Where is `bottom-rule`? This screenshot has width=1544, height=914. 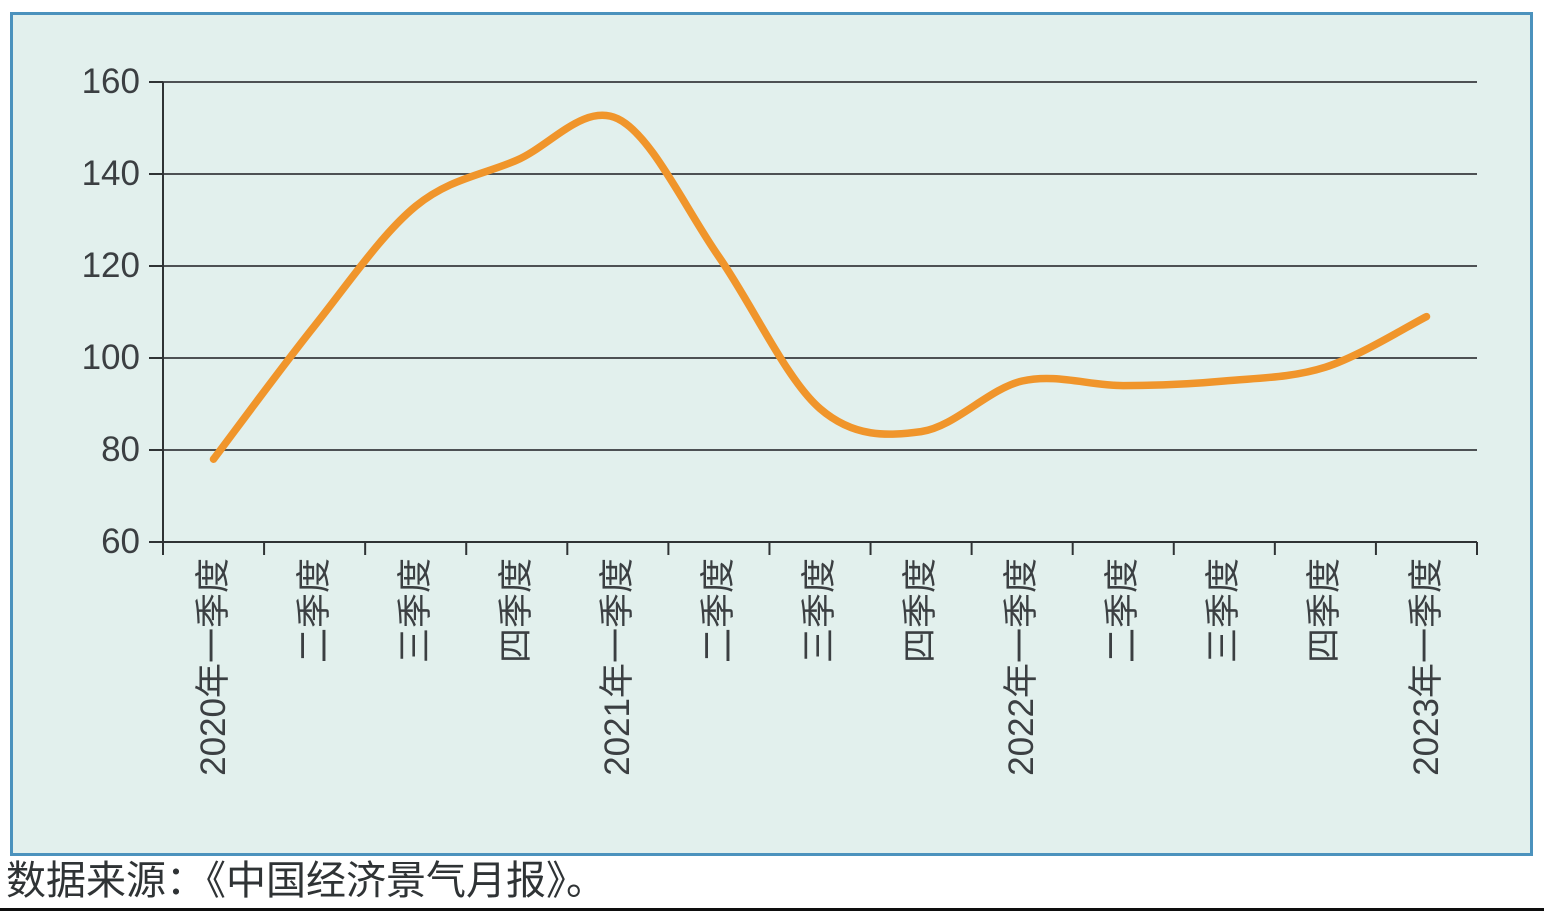
bottom-rule is located at coordinates (772, 909).